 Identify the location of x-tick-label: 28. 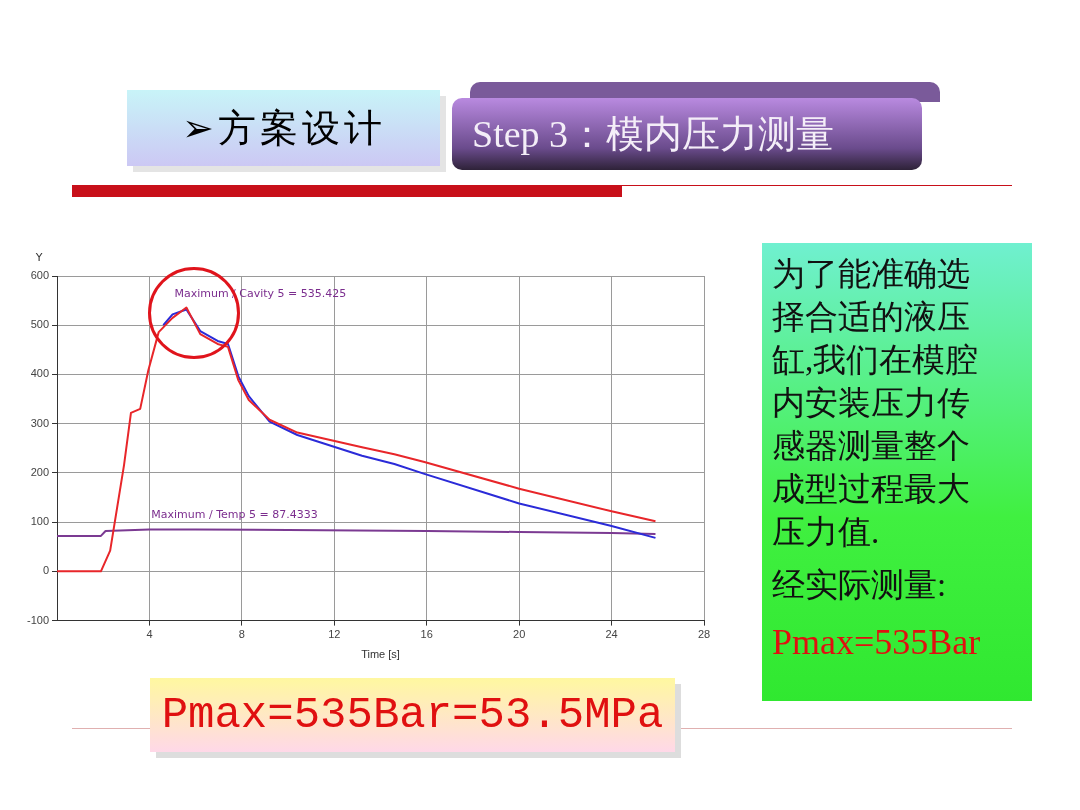
(704, 634).